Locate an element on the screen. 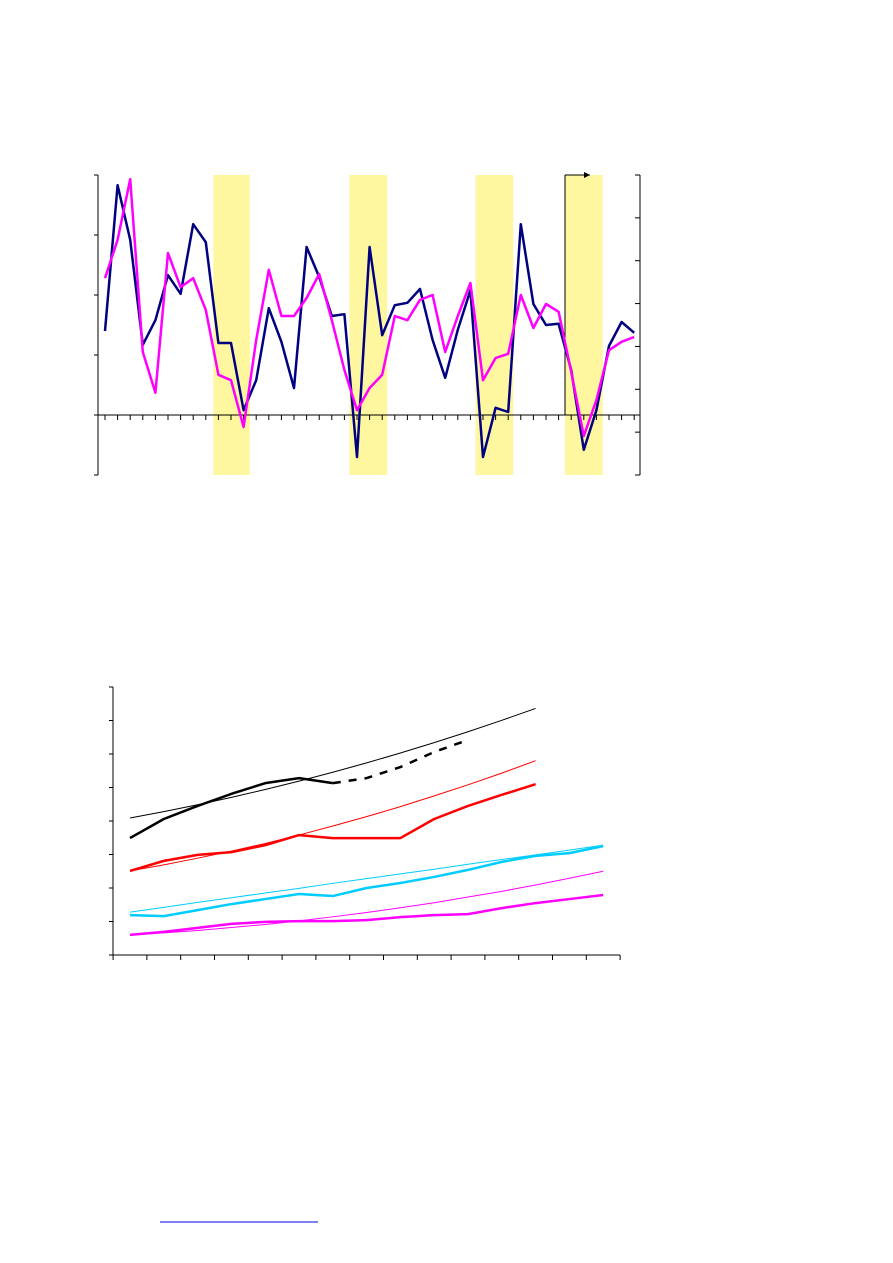 The height and width of the screenshot is (1263, 893). arrow-head is located at coordinates (587, 175).